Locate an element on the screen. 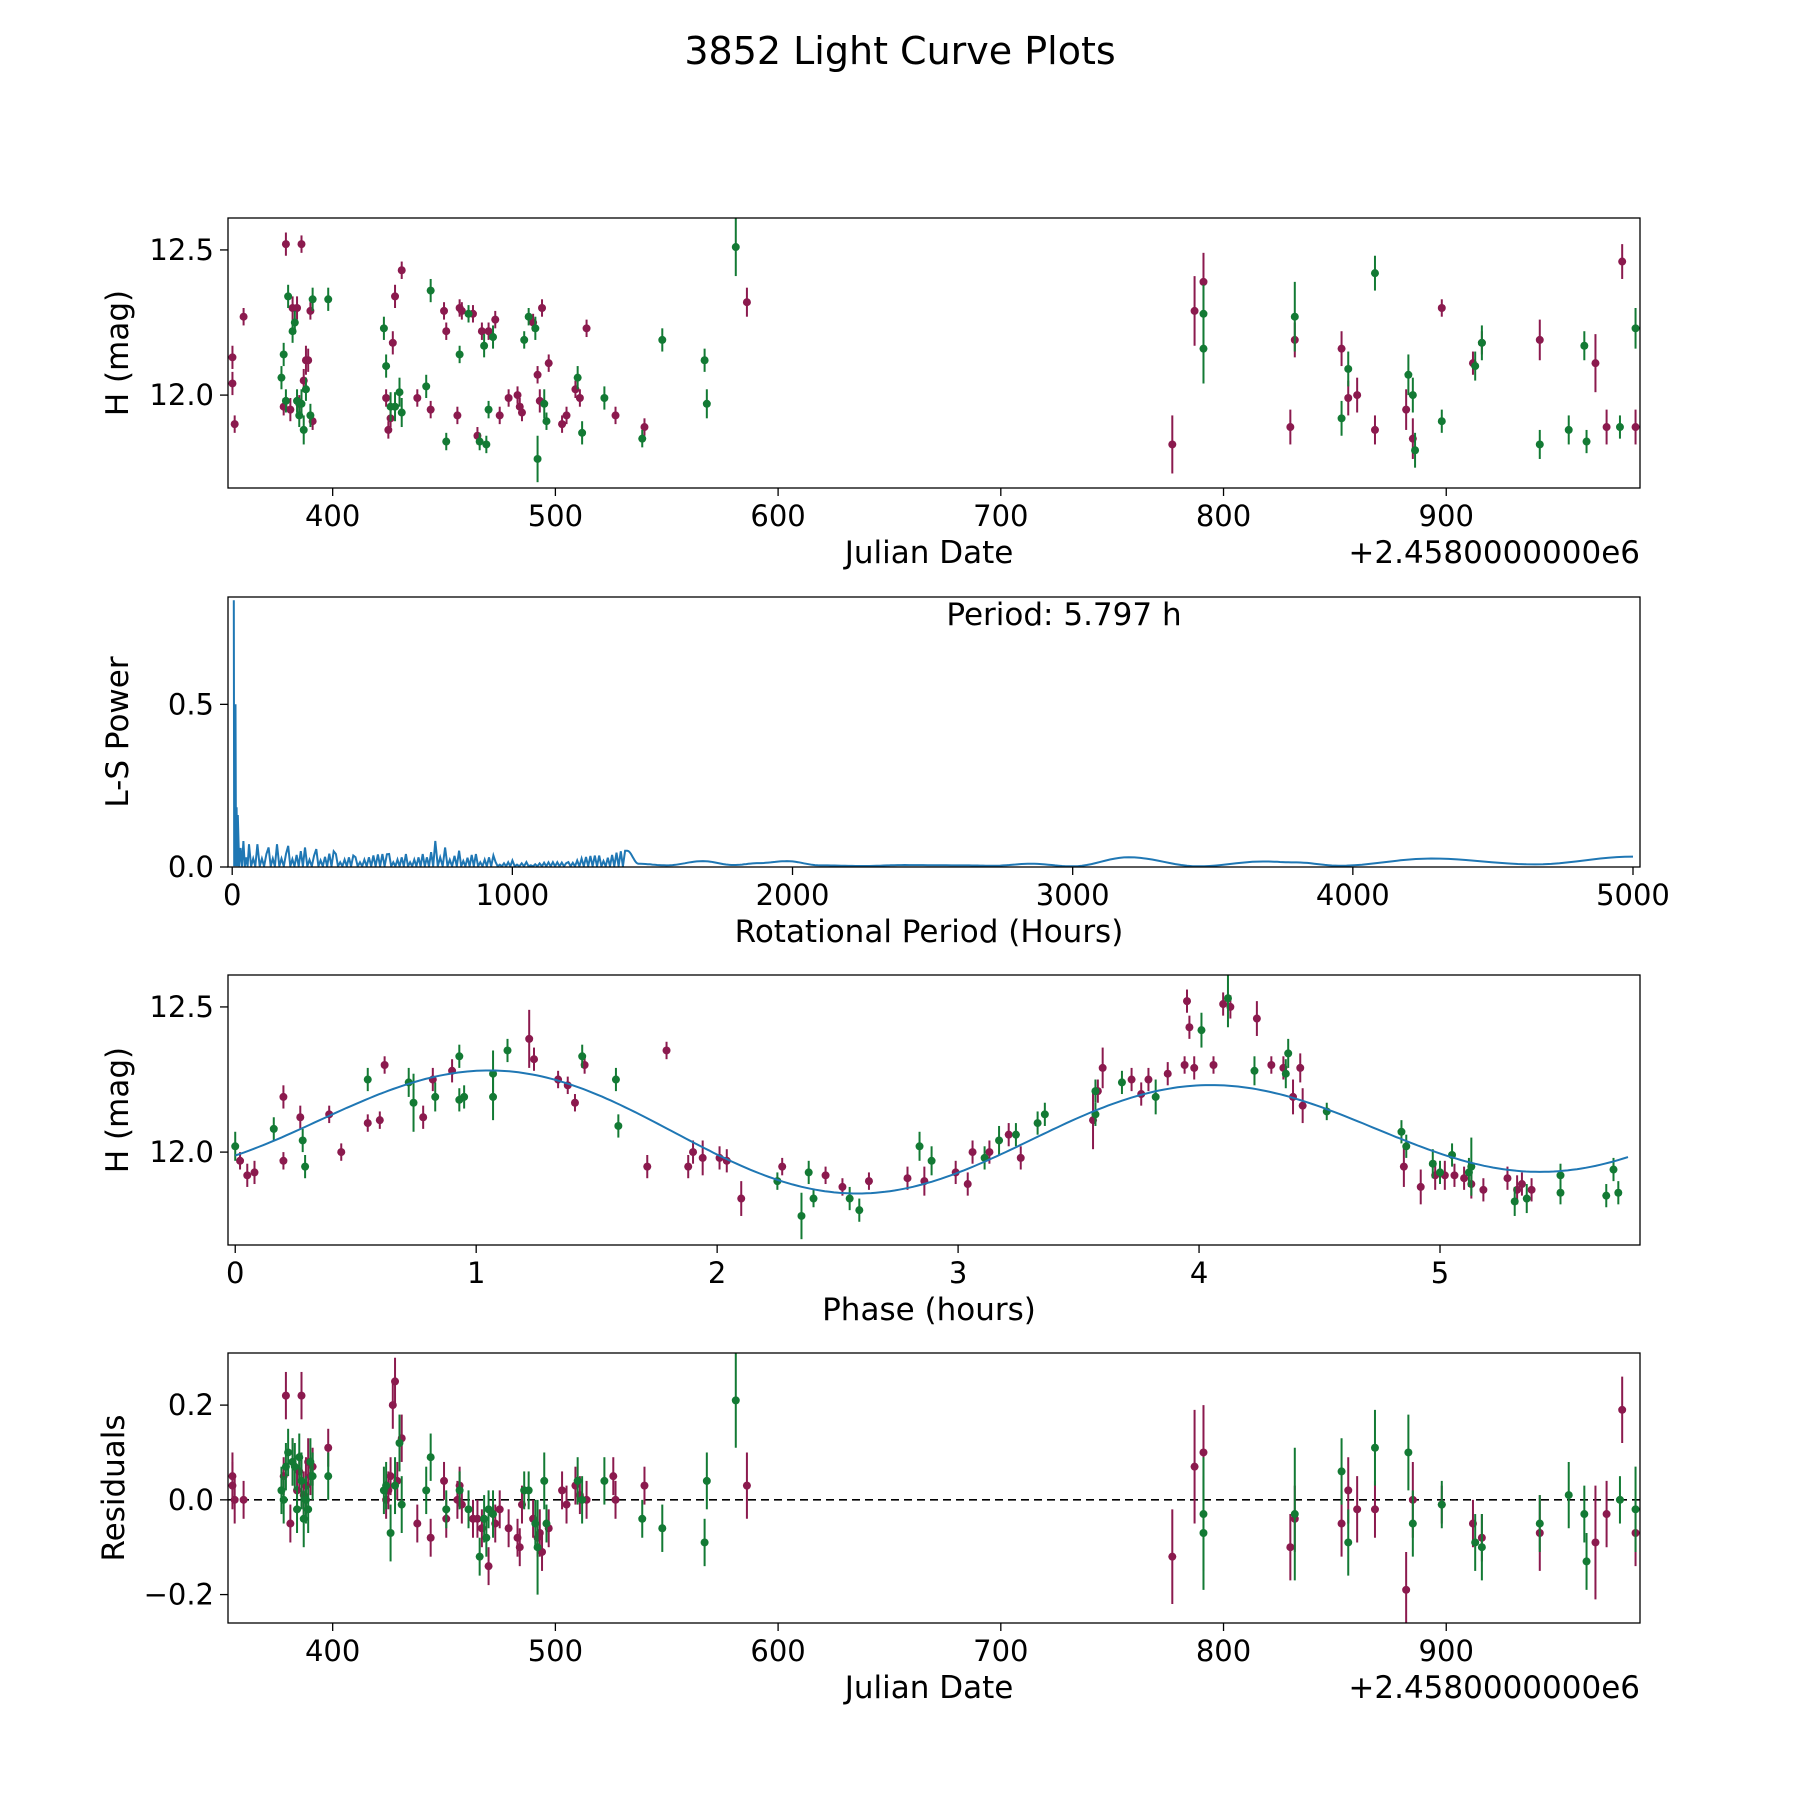  series-r-band is located at coordinates (934, 1490).